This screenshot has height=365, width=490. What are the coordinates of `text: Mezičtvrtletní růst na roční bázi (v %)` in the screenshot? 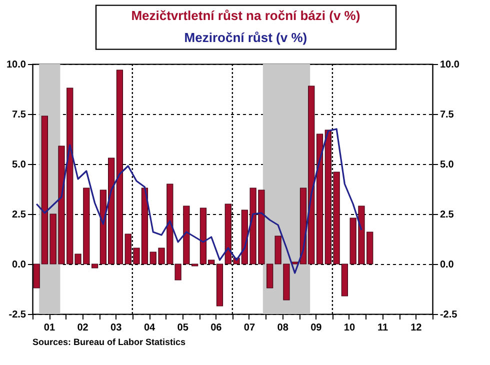 It's located at (245, 15).